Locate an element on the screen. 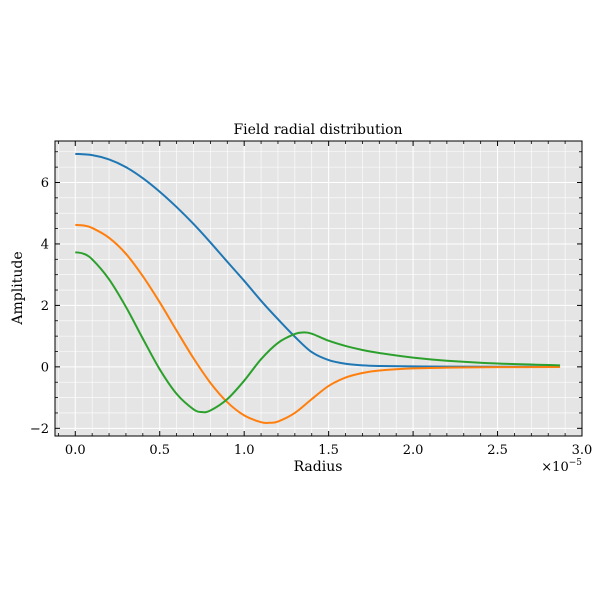  x-tick-label: 1.5 is located at coordinates (328, 450).